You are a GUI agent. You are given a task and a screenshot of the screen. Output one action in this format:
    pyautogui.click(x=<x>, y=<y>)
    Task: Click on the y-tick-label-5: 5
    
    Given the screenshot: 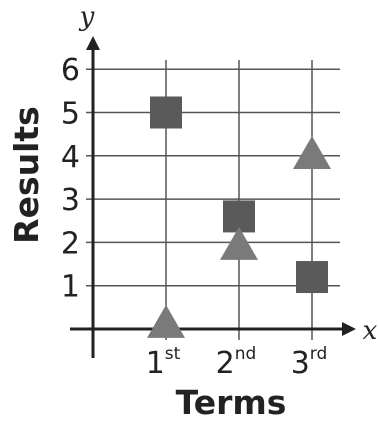 What is the action you would take?
    pyautogui.click(x=70, y=114)
    